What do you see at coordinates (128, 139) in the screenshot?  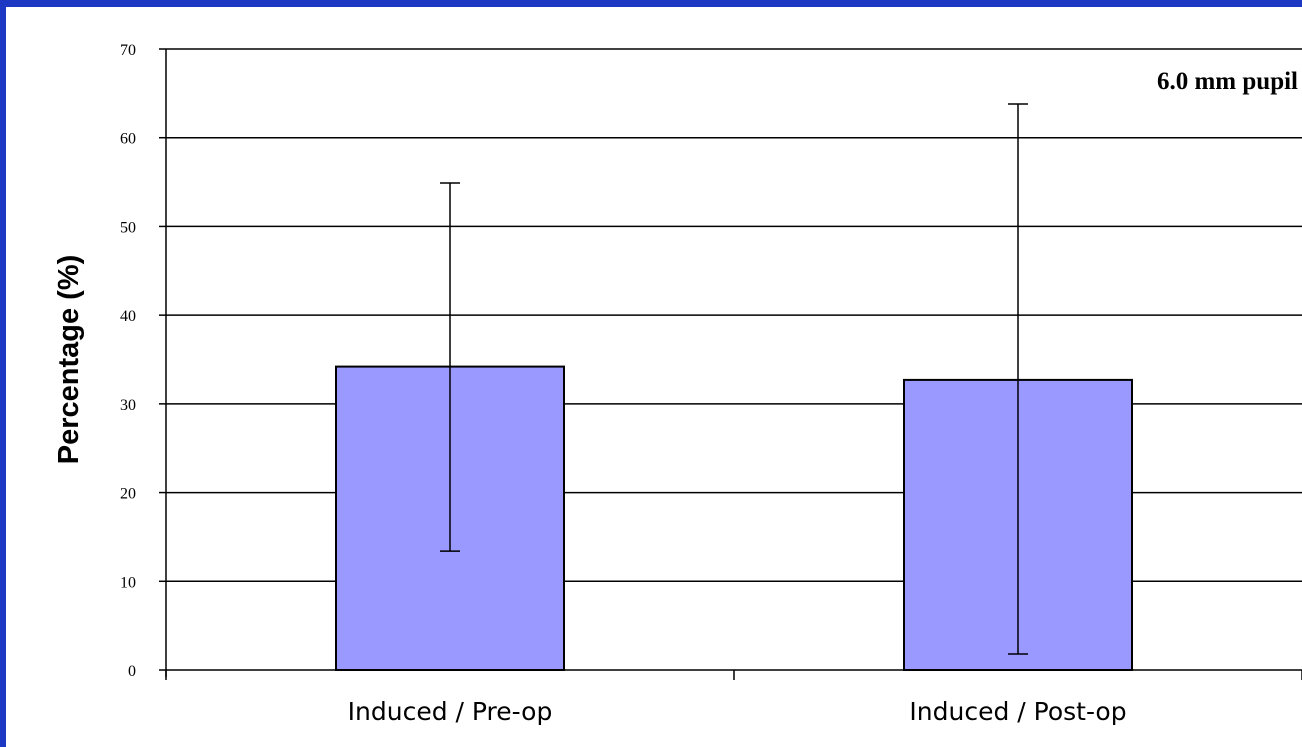 I see `y-tick-label: 60` at bounding box center [128, 139].